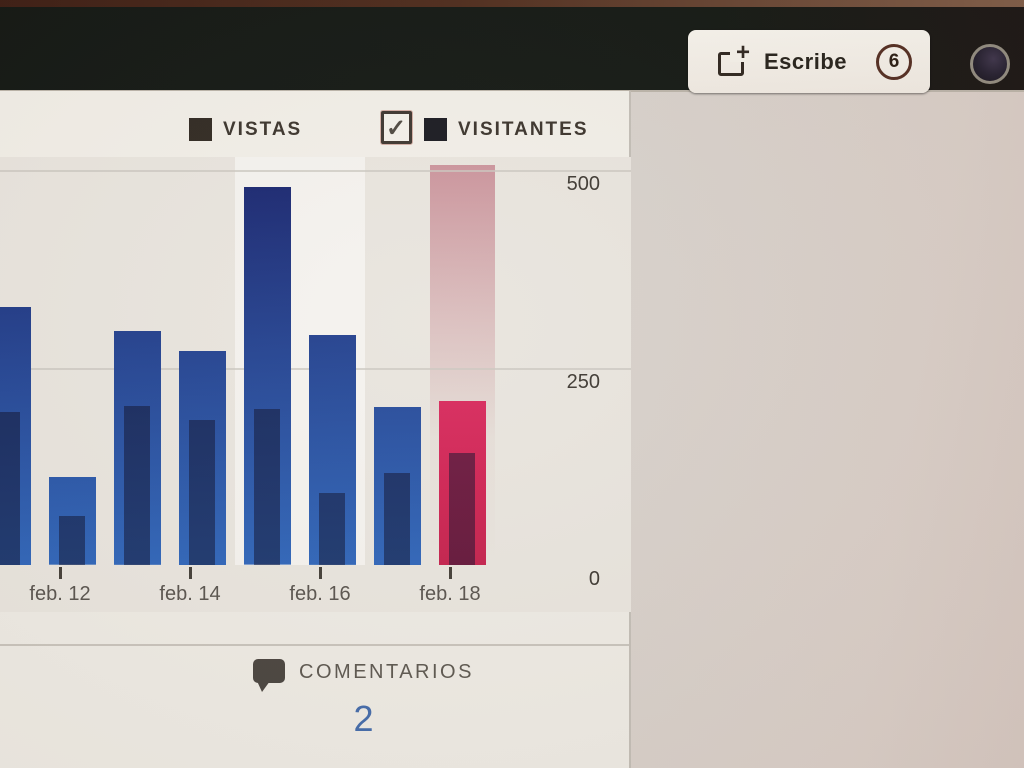  I want to click on vistas-legend-label: VISTAS, so click(263, 129).